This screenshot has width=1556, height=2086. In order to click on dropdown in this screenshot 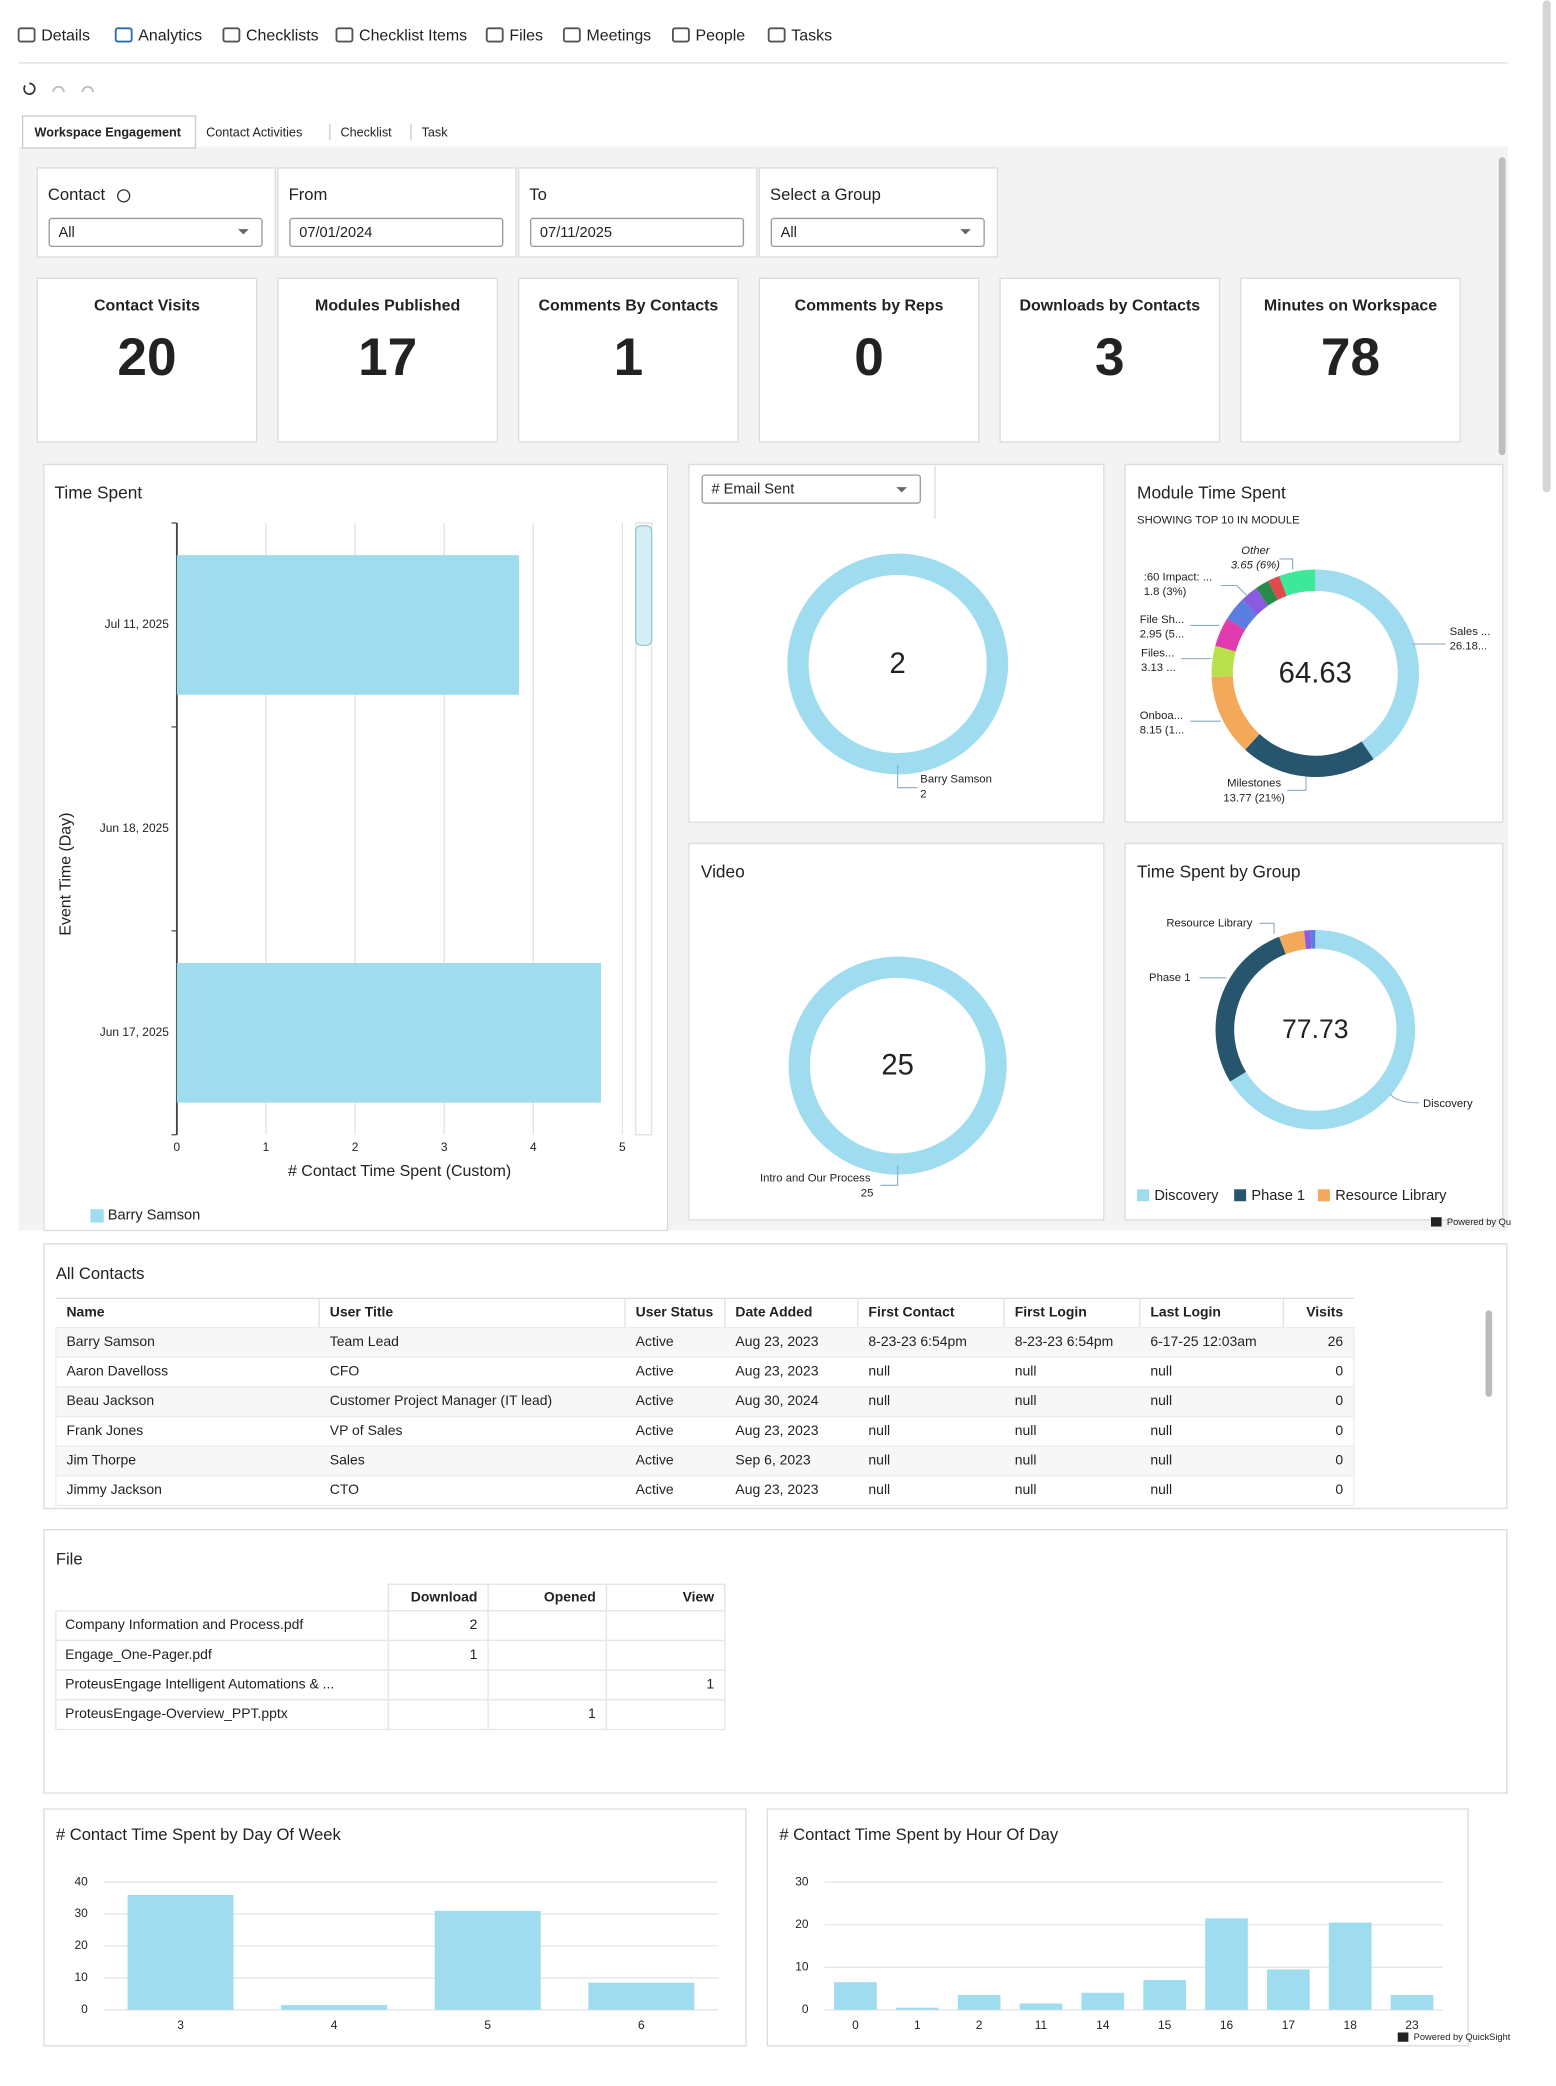, I will do `click(811, 489)`.